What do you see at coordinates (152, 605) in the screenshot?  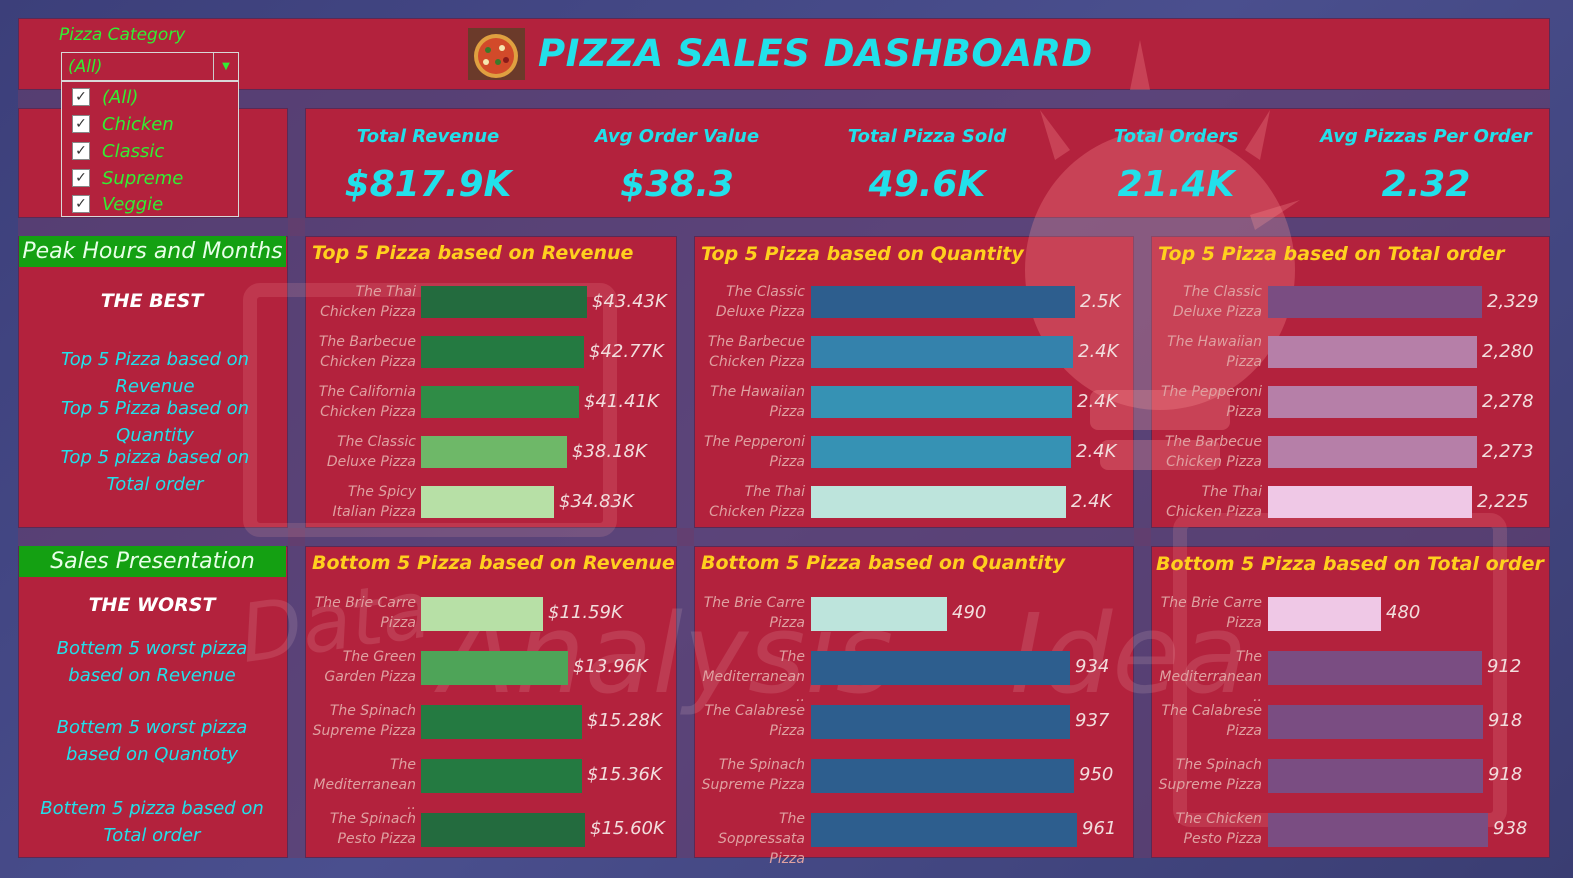 I see `the-worst-label: THE WORST` at bounding box center [152, 605].